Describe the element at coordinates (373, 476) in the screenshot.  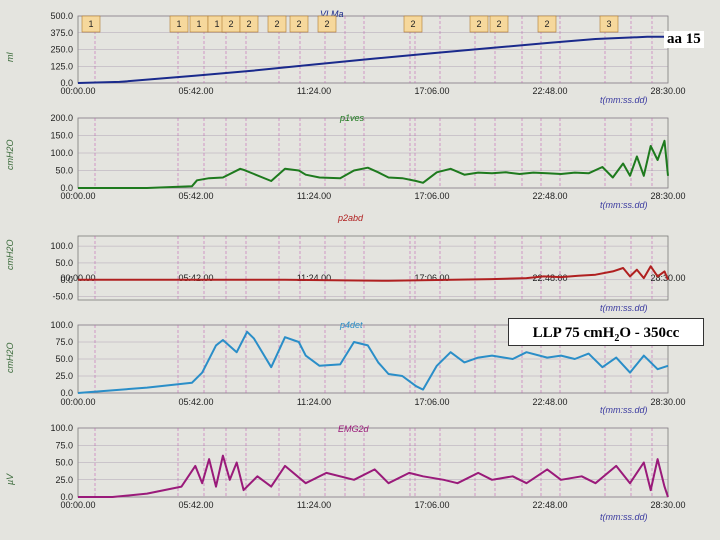
I see `series-line-EMG2d` at that location.